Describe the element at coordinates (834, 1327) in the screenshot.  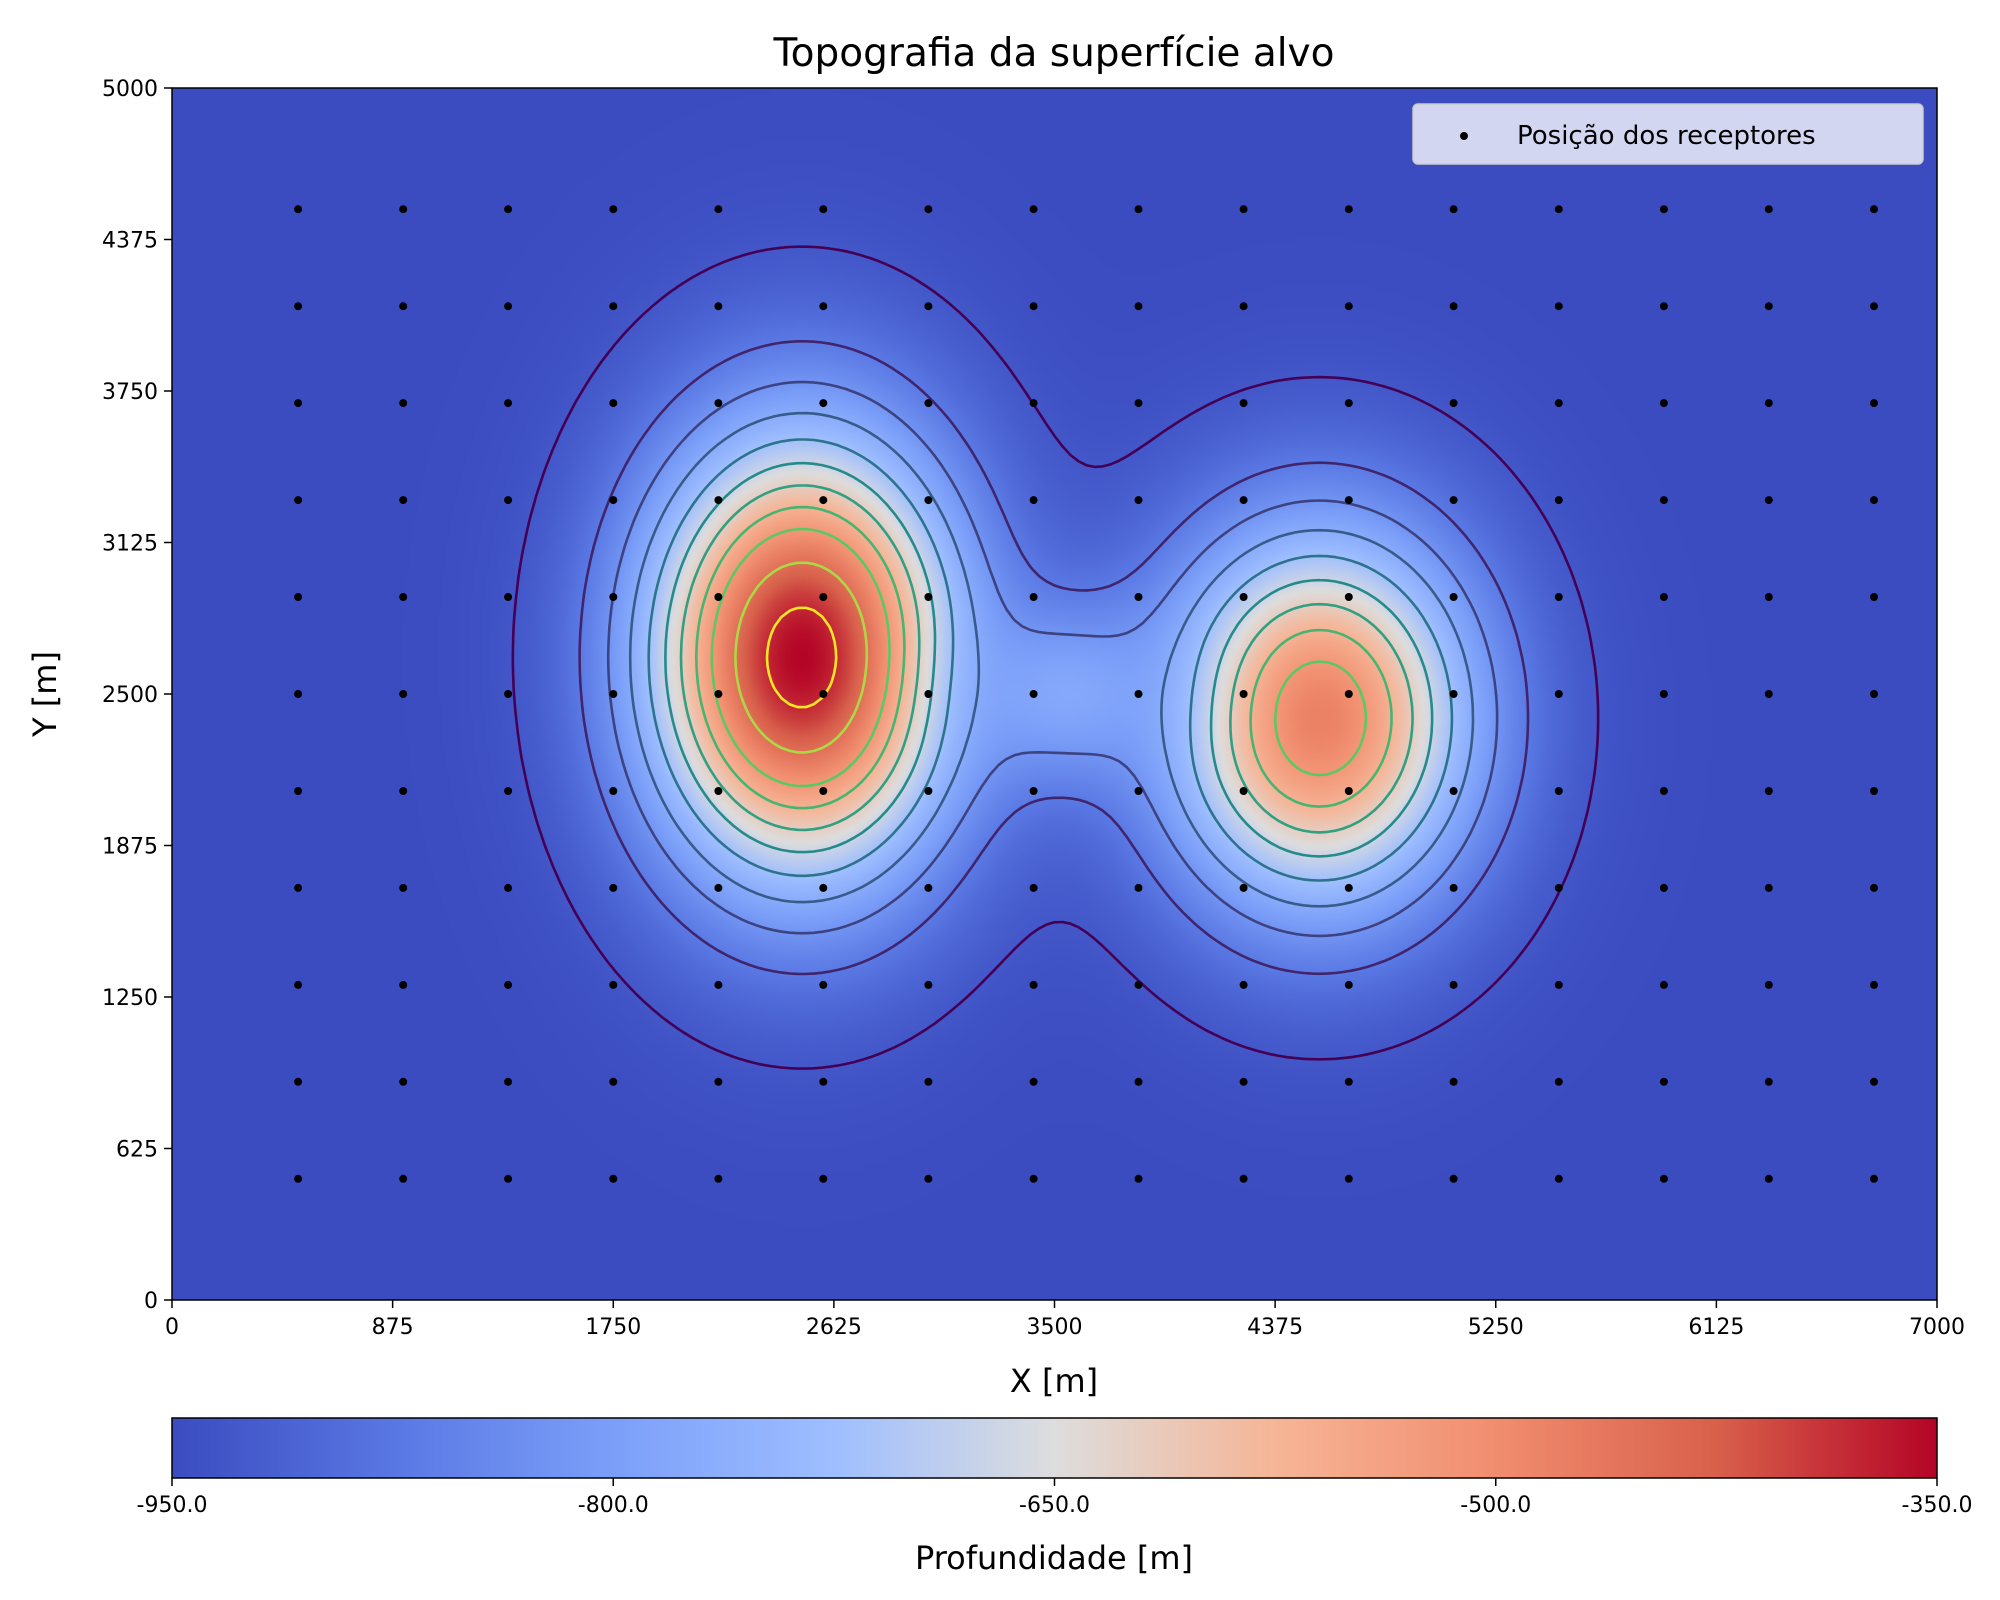
I see `x-tick-label: 2625` at that location.